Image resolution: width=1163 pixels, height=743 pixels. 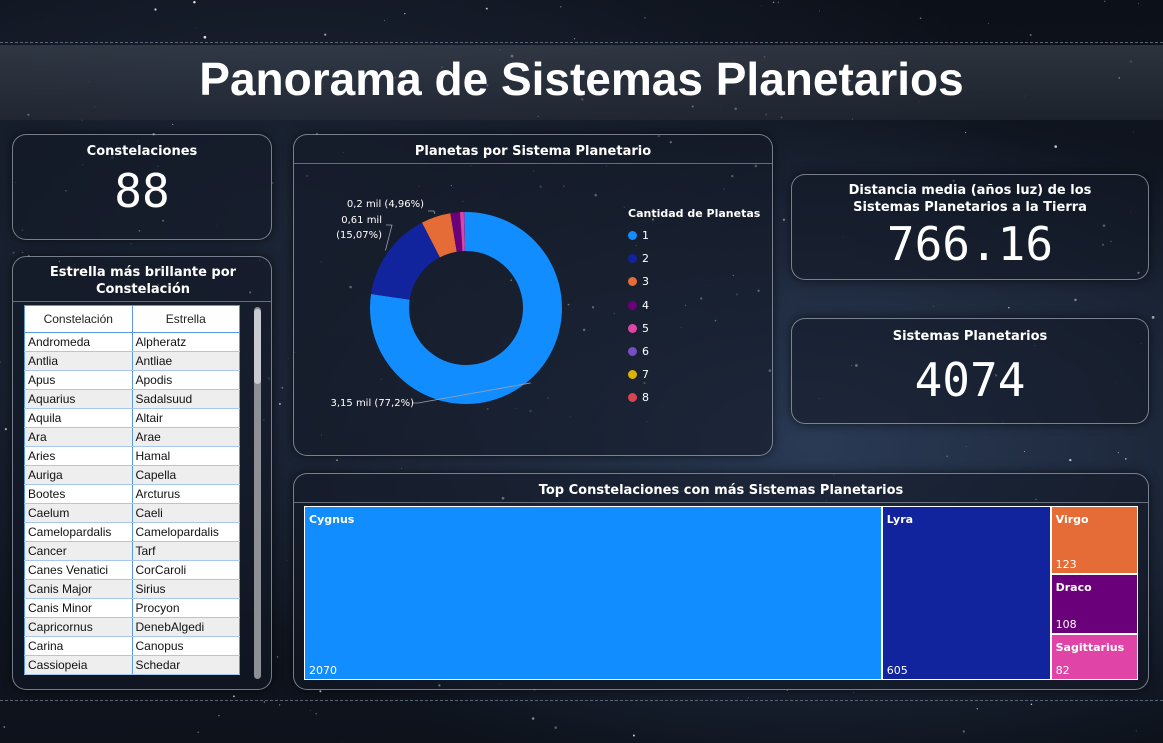 What do you see at coordinates (185, 494) in the screenshot?
I see `cell-star: Arcturus` at bounding box center [185, 494].